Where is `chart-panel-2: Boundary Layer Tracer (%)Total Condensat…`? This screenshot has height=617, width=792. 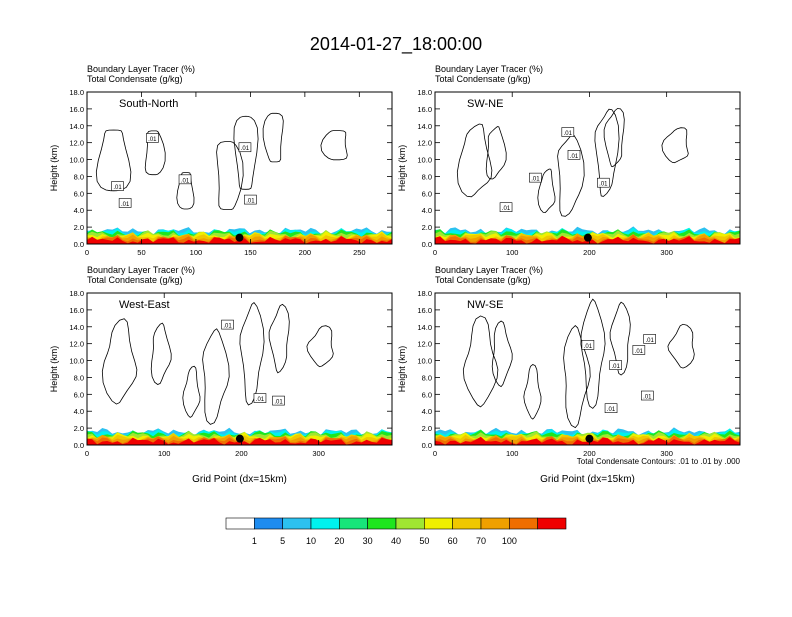 chart-panel-2: Boundary Layer Tracer (%)Total Condensat… is located at coordinates (569, 160).